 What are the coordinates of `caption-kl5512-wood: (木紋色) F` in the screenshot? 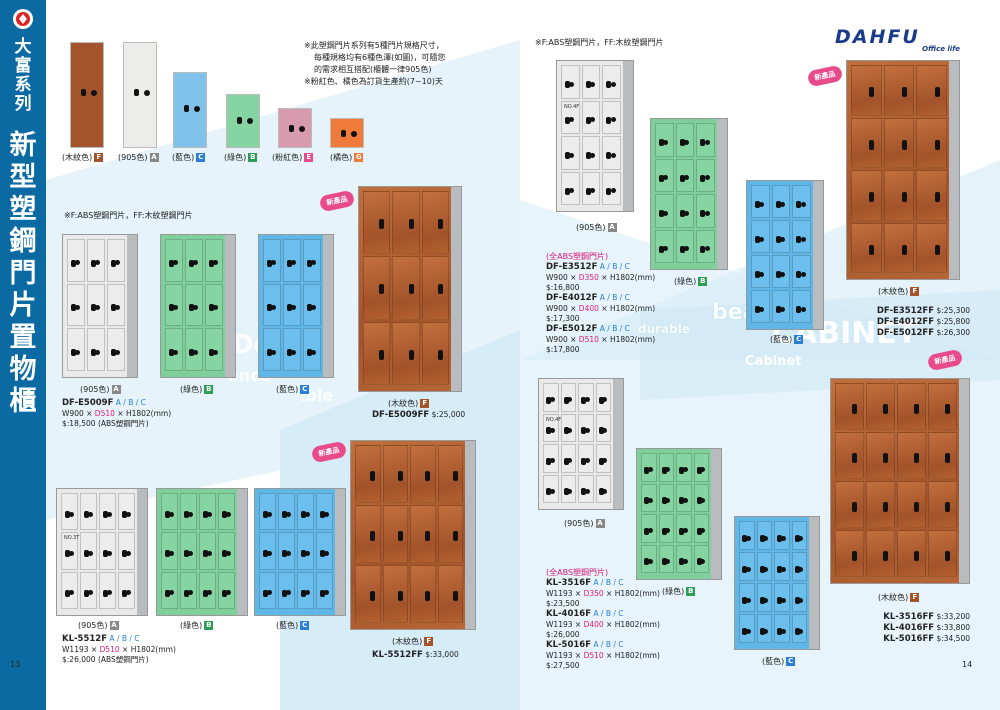 It's located at (413, 641).